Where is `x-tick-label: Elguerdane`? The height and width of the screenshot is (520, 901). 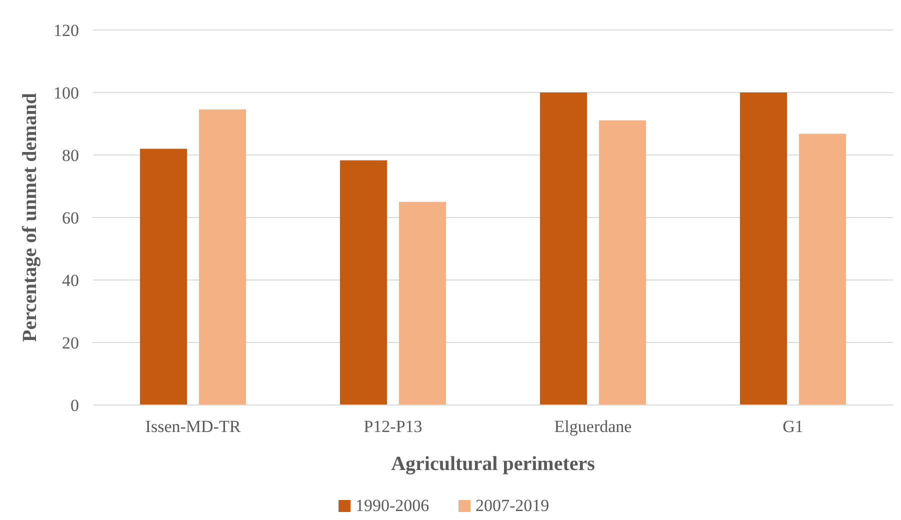
x-tick-label: Elguerdane is located at coordinates (593, 426).